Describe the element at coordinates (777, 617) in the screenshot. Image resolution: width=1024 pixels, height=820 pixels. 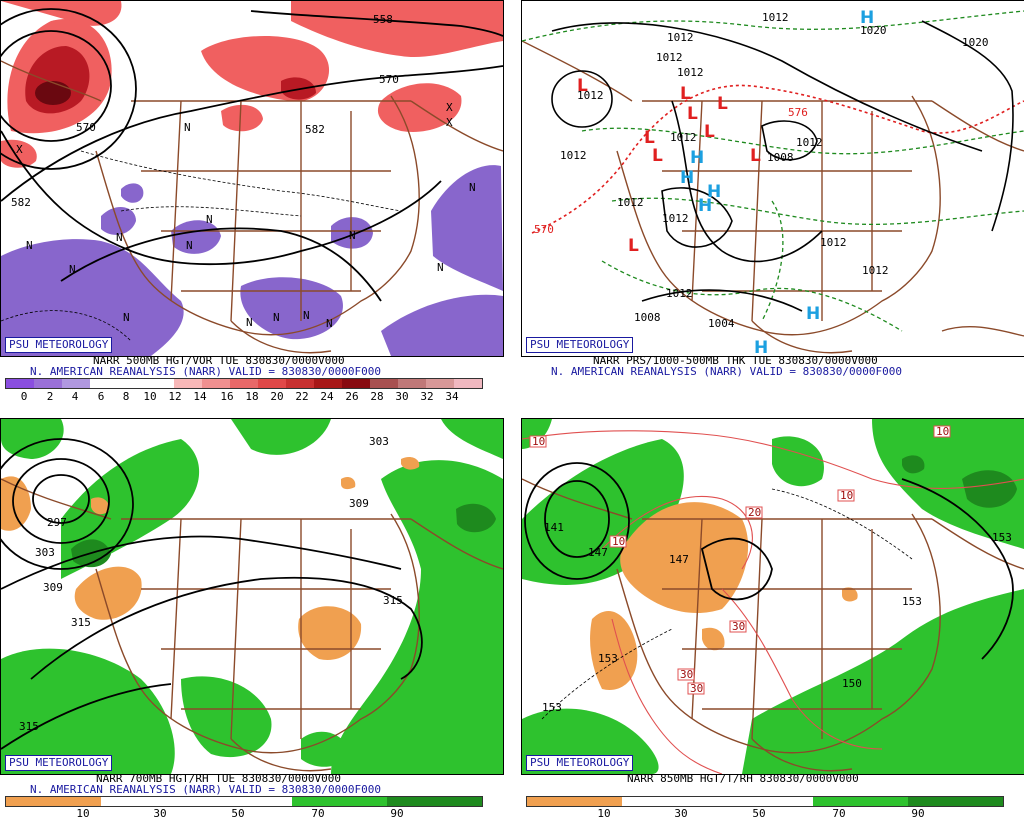
I see `height-contour-labels: 141 147 147 153 153 153 153 150` at that location.